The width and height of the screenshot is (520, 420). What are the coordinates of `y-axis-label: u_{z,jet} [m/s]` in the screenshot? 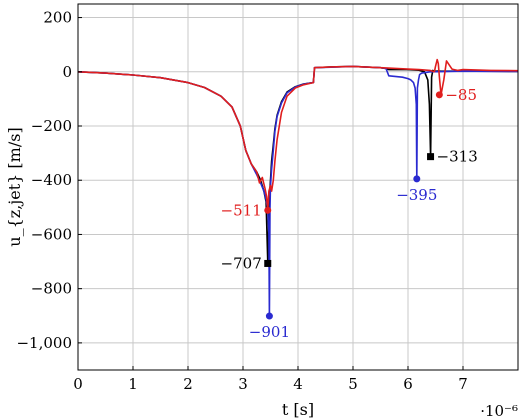 It's located at (14, 186).